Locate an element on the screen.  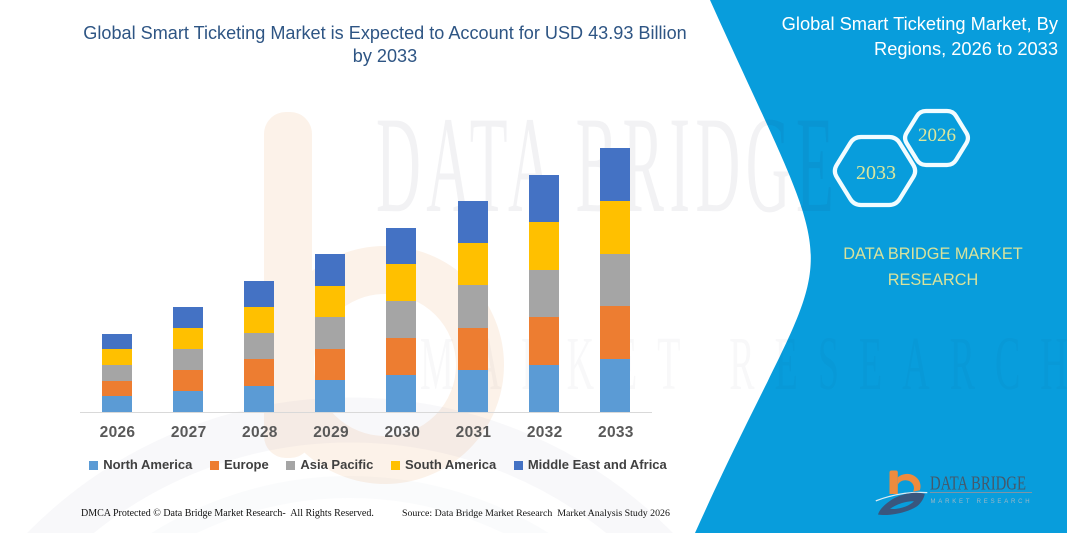
svg-text: DATA BRIDGE is located at coordinates (978, 482).